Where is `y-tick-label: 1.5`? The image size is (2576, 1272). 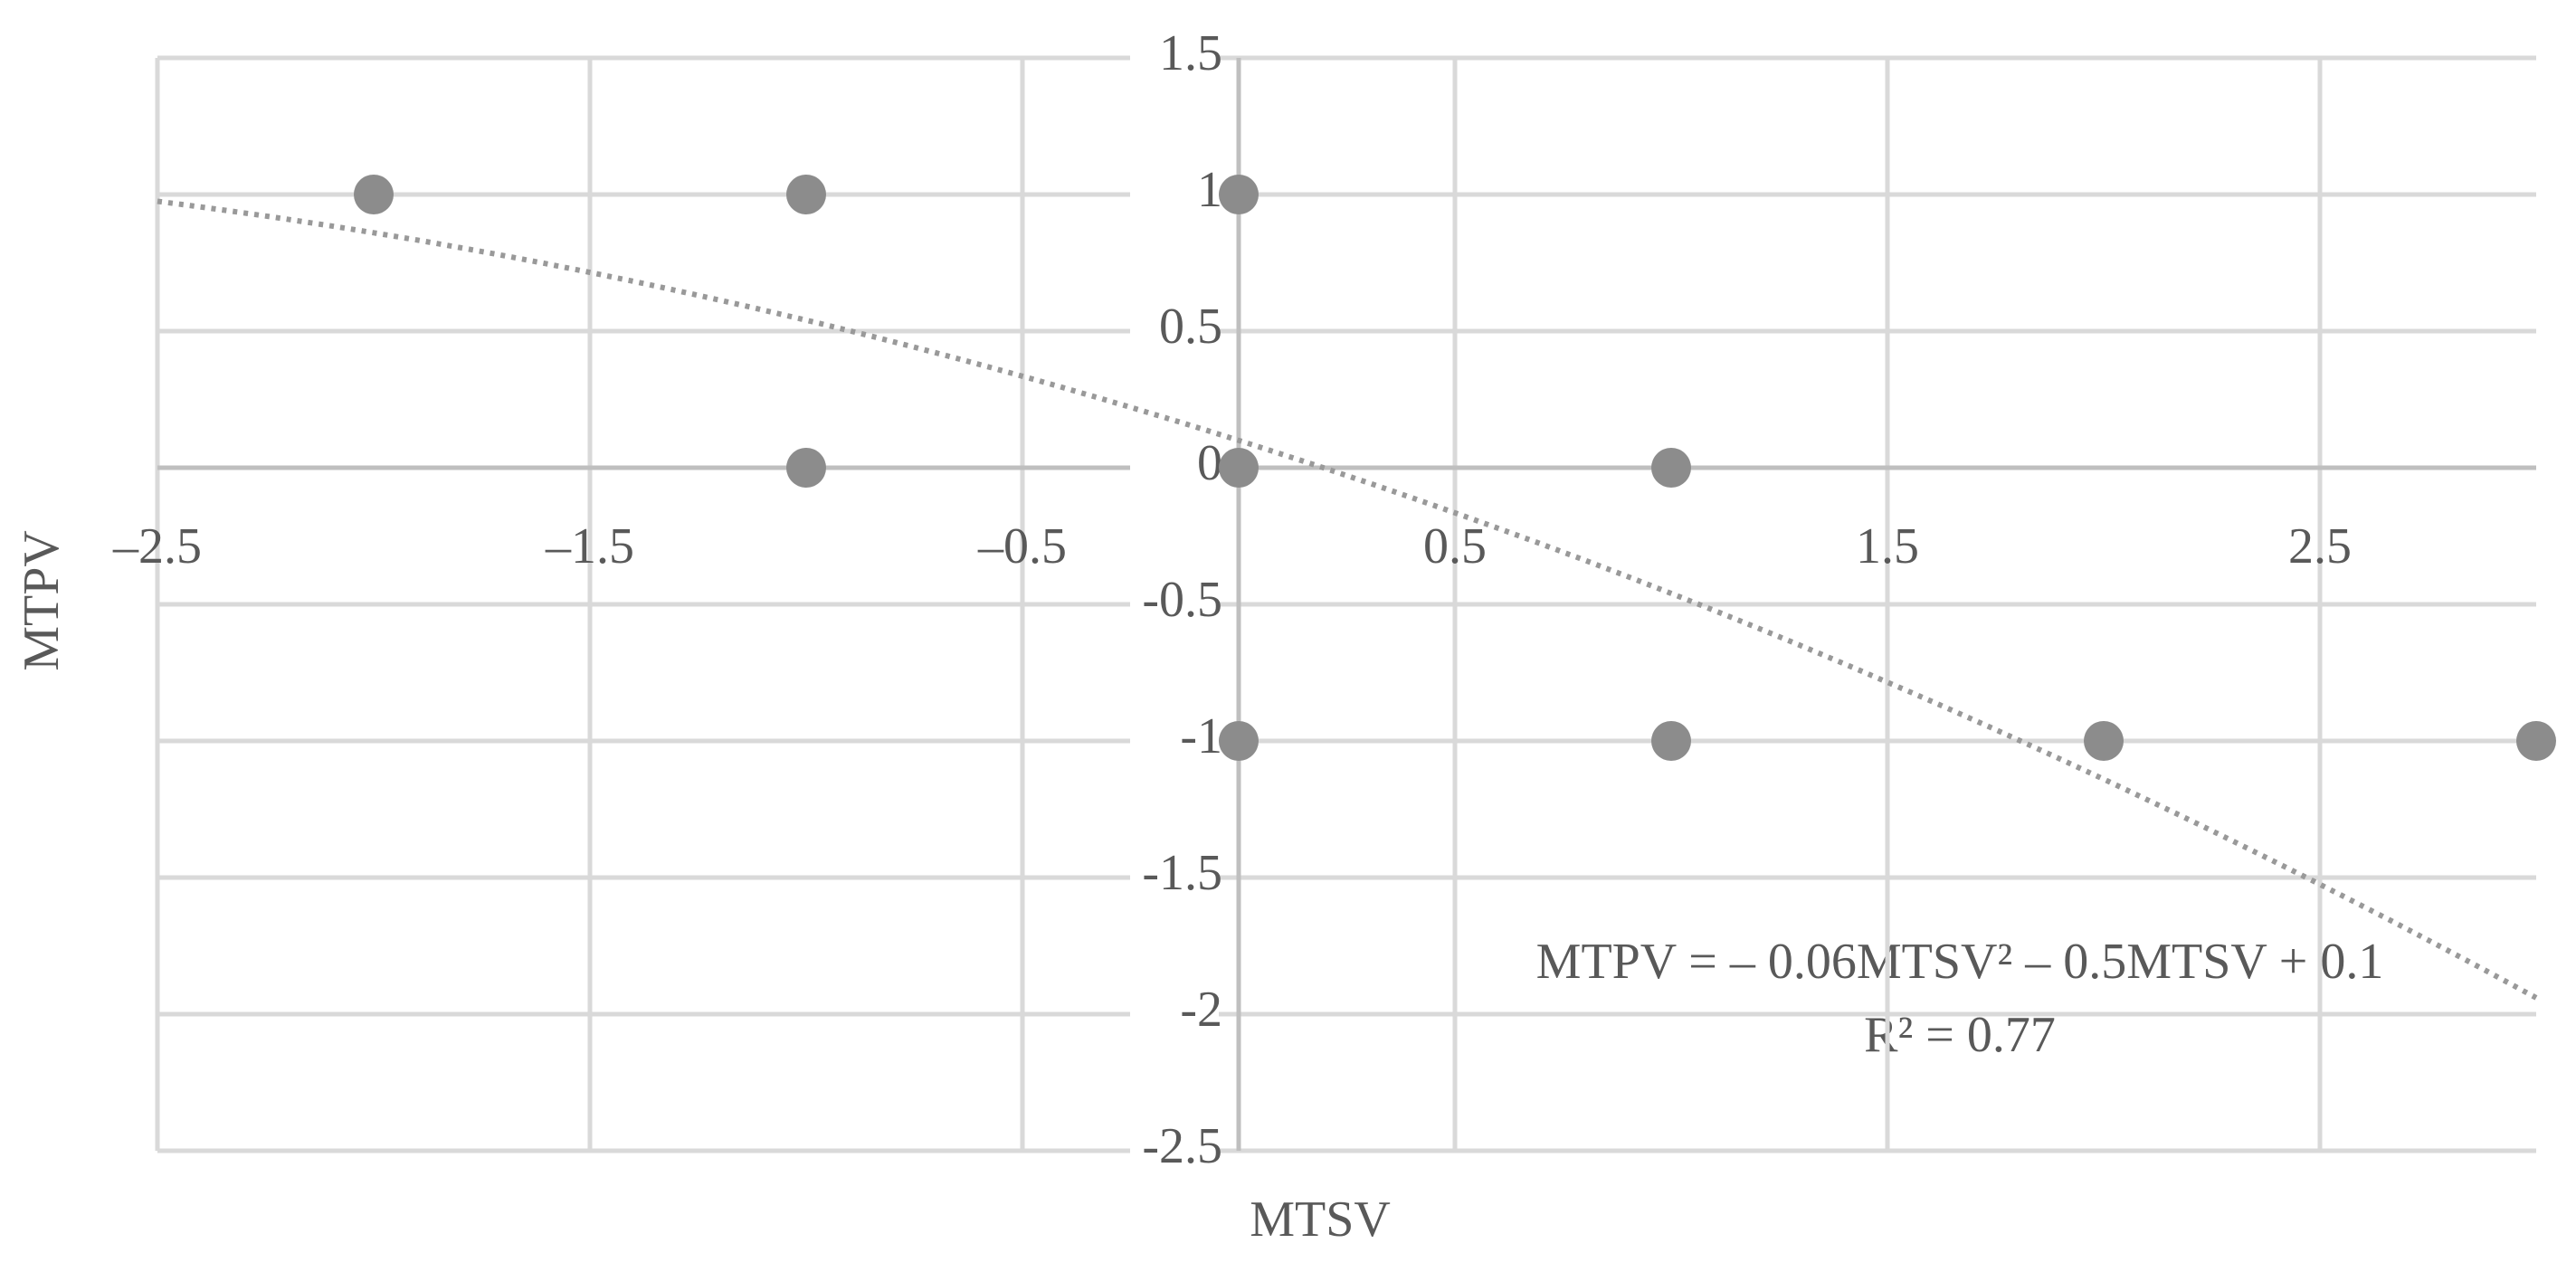
y-tick-label: 1.5 is located at coordinates (1190, 53).